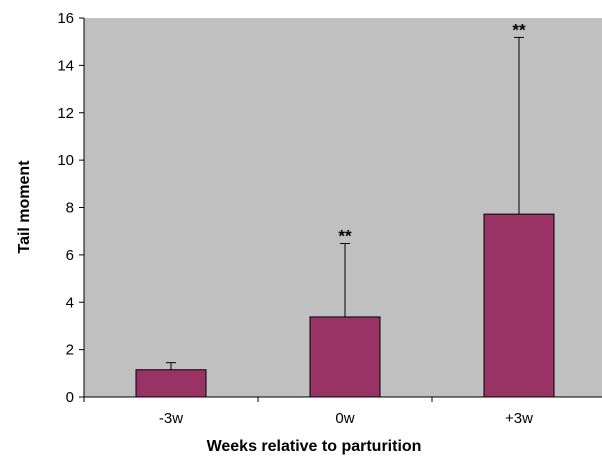 This screenshot has width=602, height=457. Describe the element at coordinates (70, 397) in the screenshot. I see `y-tick-label: 0` at that location.